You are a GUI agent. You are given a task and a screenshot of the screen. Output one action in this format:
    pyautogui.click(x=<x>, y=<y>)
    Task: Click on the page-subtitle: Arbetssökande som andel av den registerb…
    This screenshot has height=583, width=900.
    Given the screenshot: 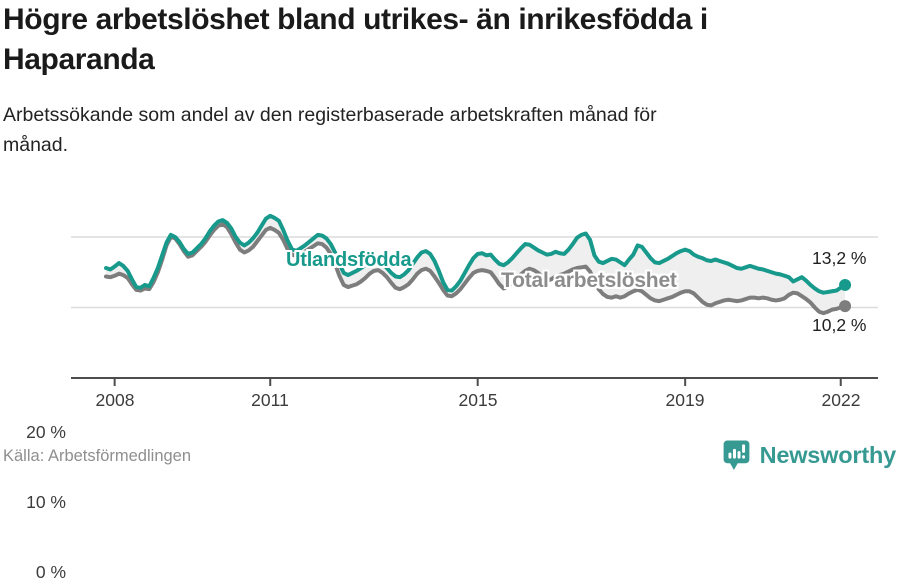 What is the action you would take?
    pyautogui.click(x=330, y=130)
    